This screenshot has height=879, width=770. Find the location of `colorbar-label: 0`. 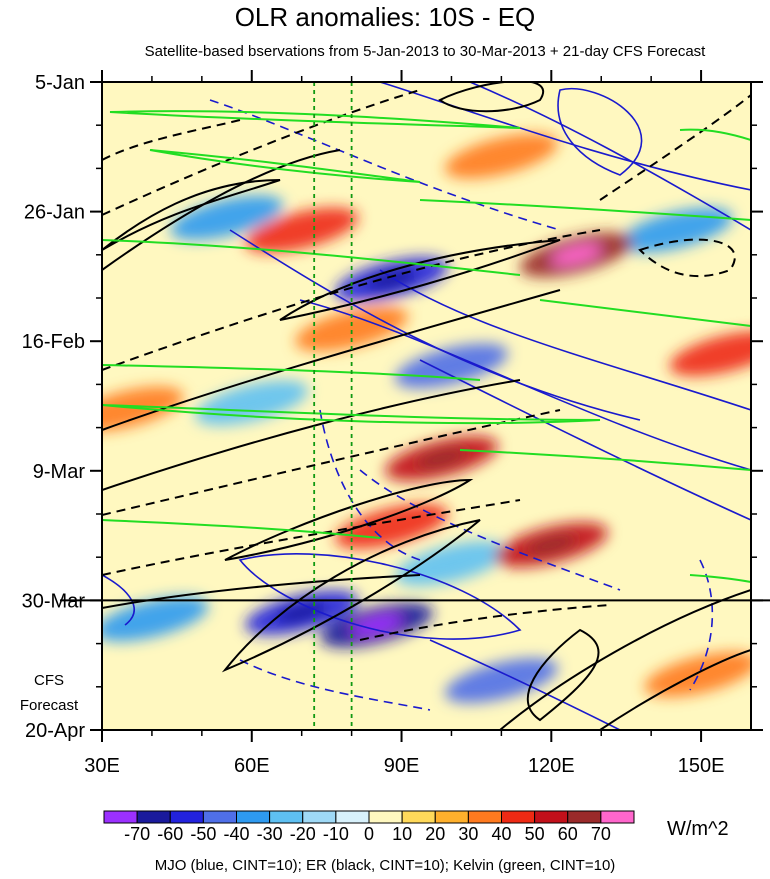

colorbar-label: 0 is located at coordinates (369, 834).